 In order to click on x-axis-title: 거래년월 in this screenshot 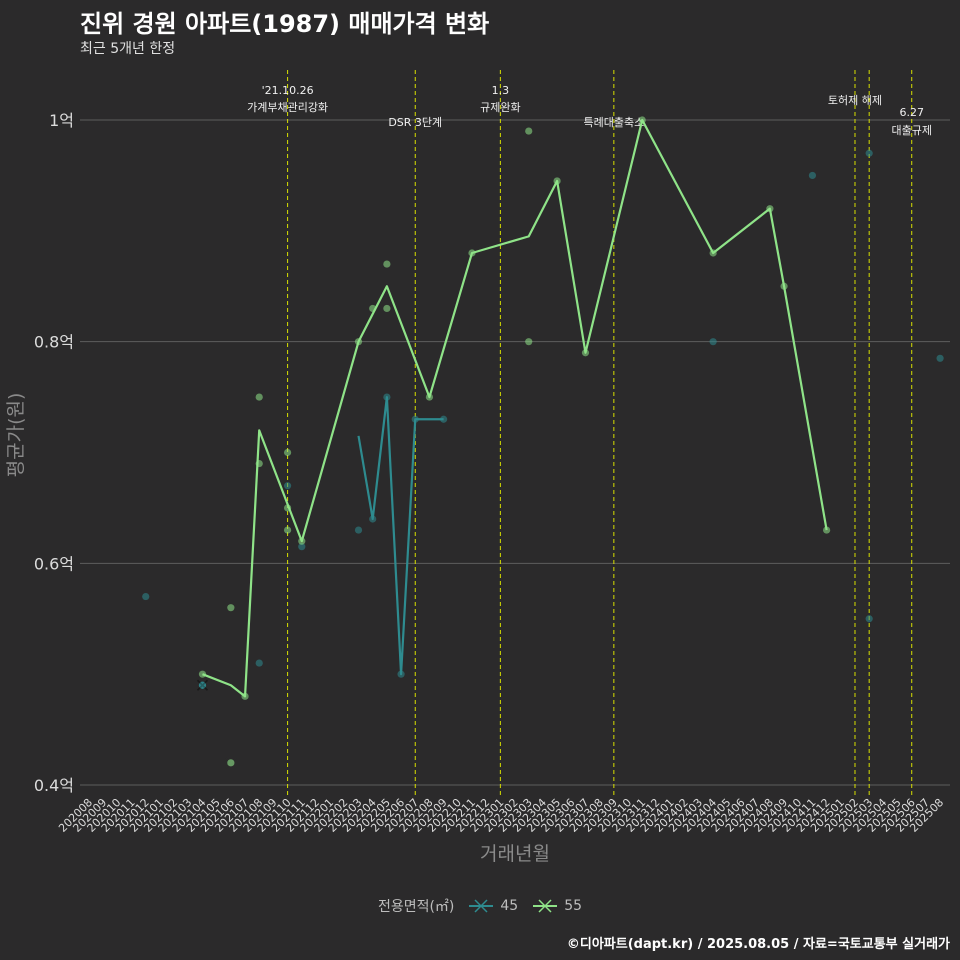, I will do `click(515, 854)`.